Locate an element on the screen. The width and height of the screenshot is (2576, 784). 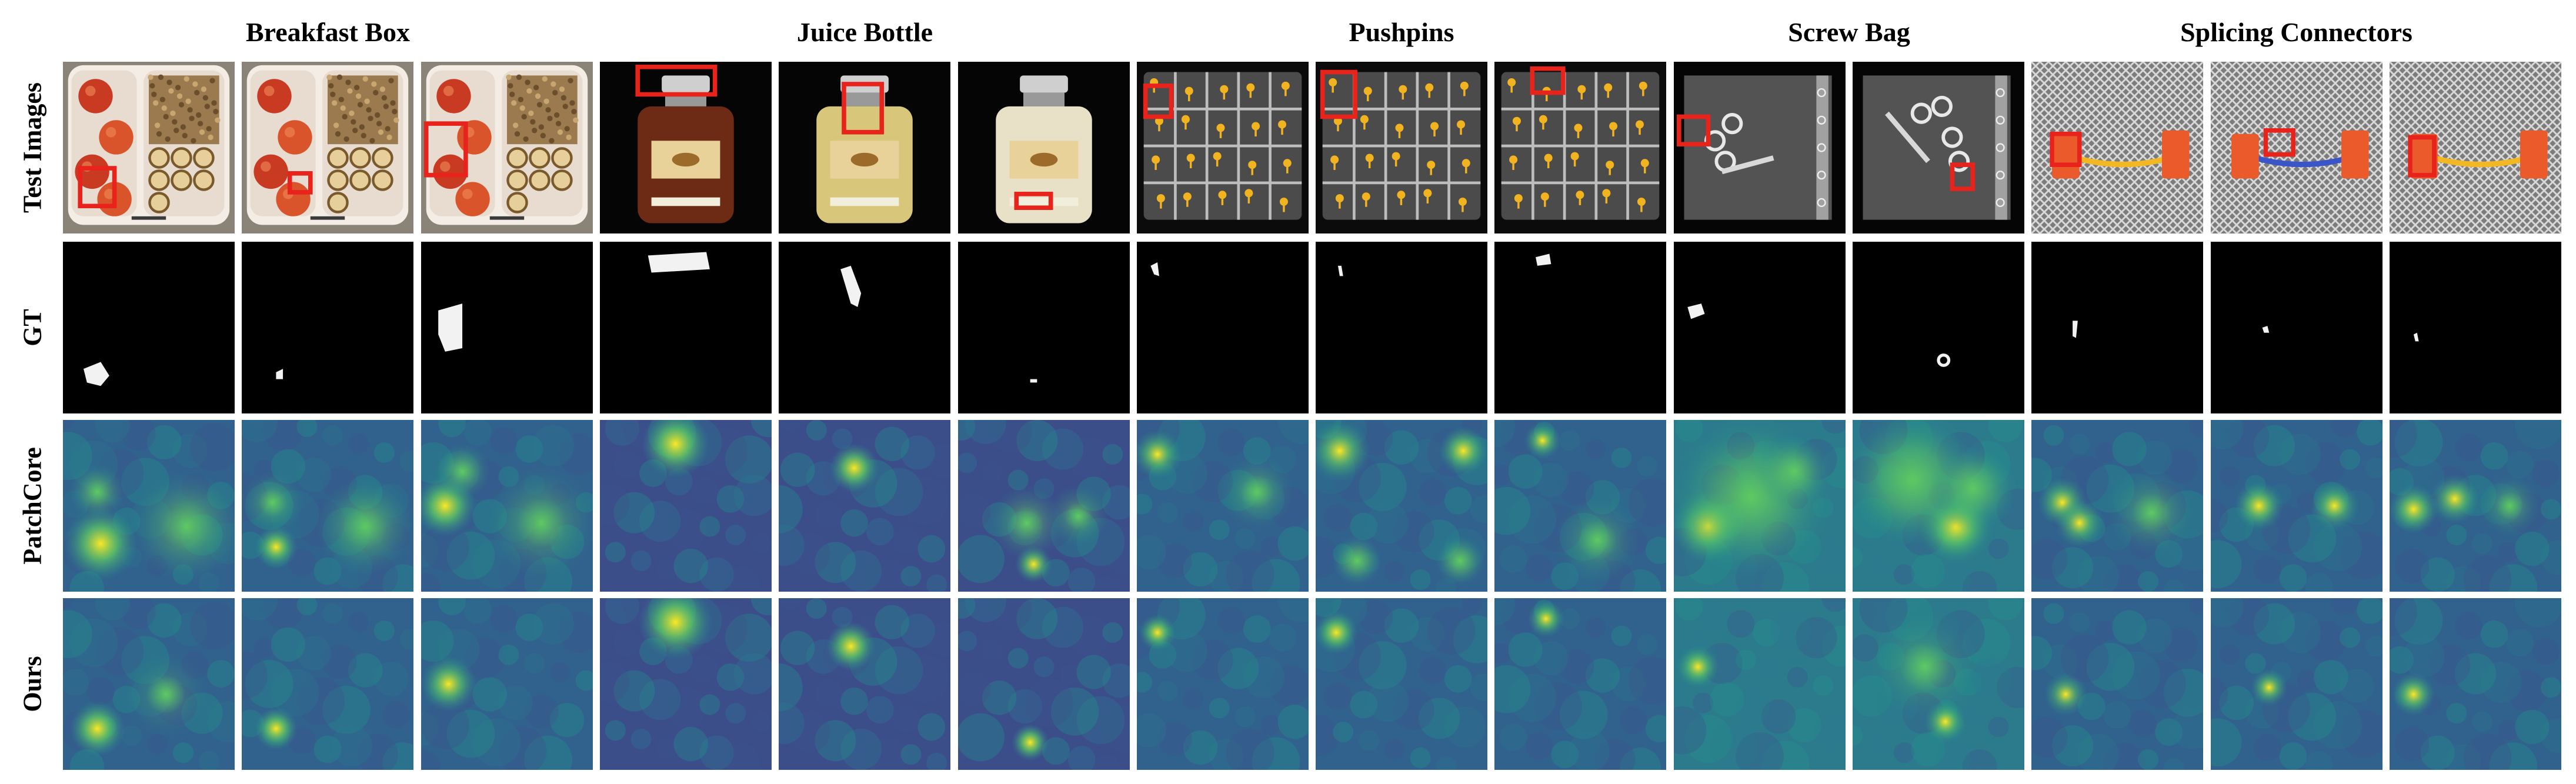
row-label-gt: GT is located at coordinates (32, 327).